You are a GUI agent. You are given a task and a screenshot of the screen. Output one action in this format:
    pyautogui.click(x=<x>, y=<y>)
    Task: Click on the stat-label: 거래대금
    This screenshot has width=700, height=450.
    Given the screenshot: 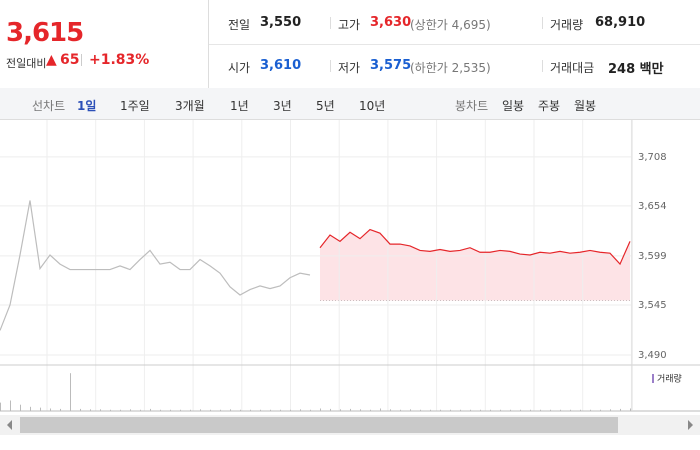 What is the action you would take?
    pyautogui.click(x=572, y=68)
    